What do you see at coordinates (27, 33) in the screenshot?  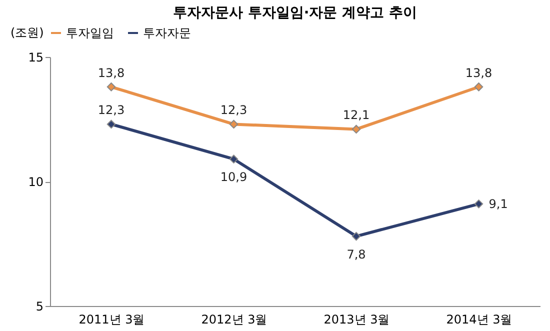 I see `y-axis-title: (조원)` at bounding box center [27, 33].